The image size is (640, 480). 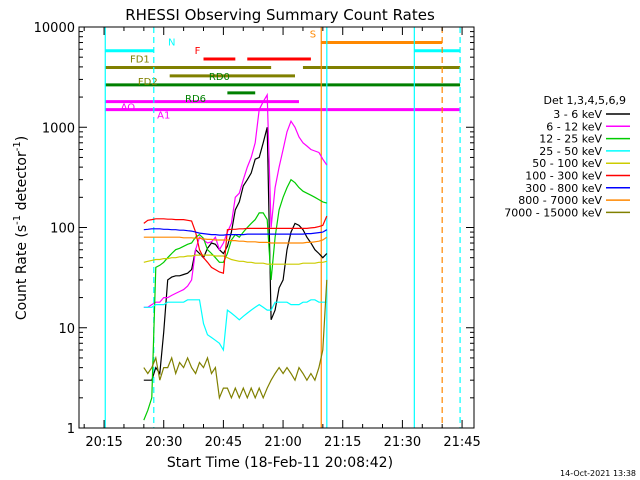 I want to click on y-tick-label: 100, so click(x=62, y=229).